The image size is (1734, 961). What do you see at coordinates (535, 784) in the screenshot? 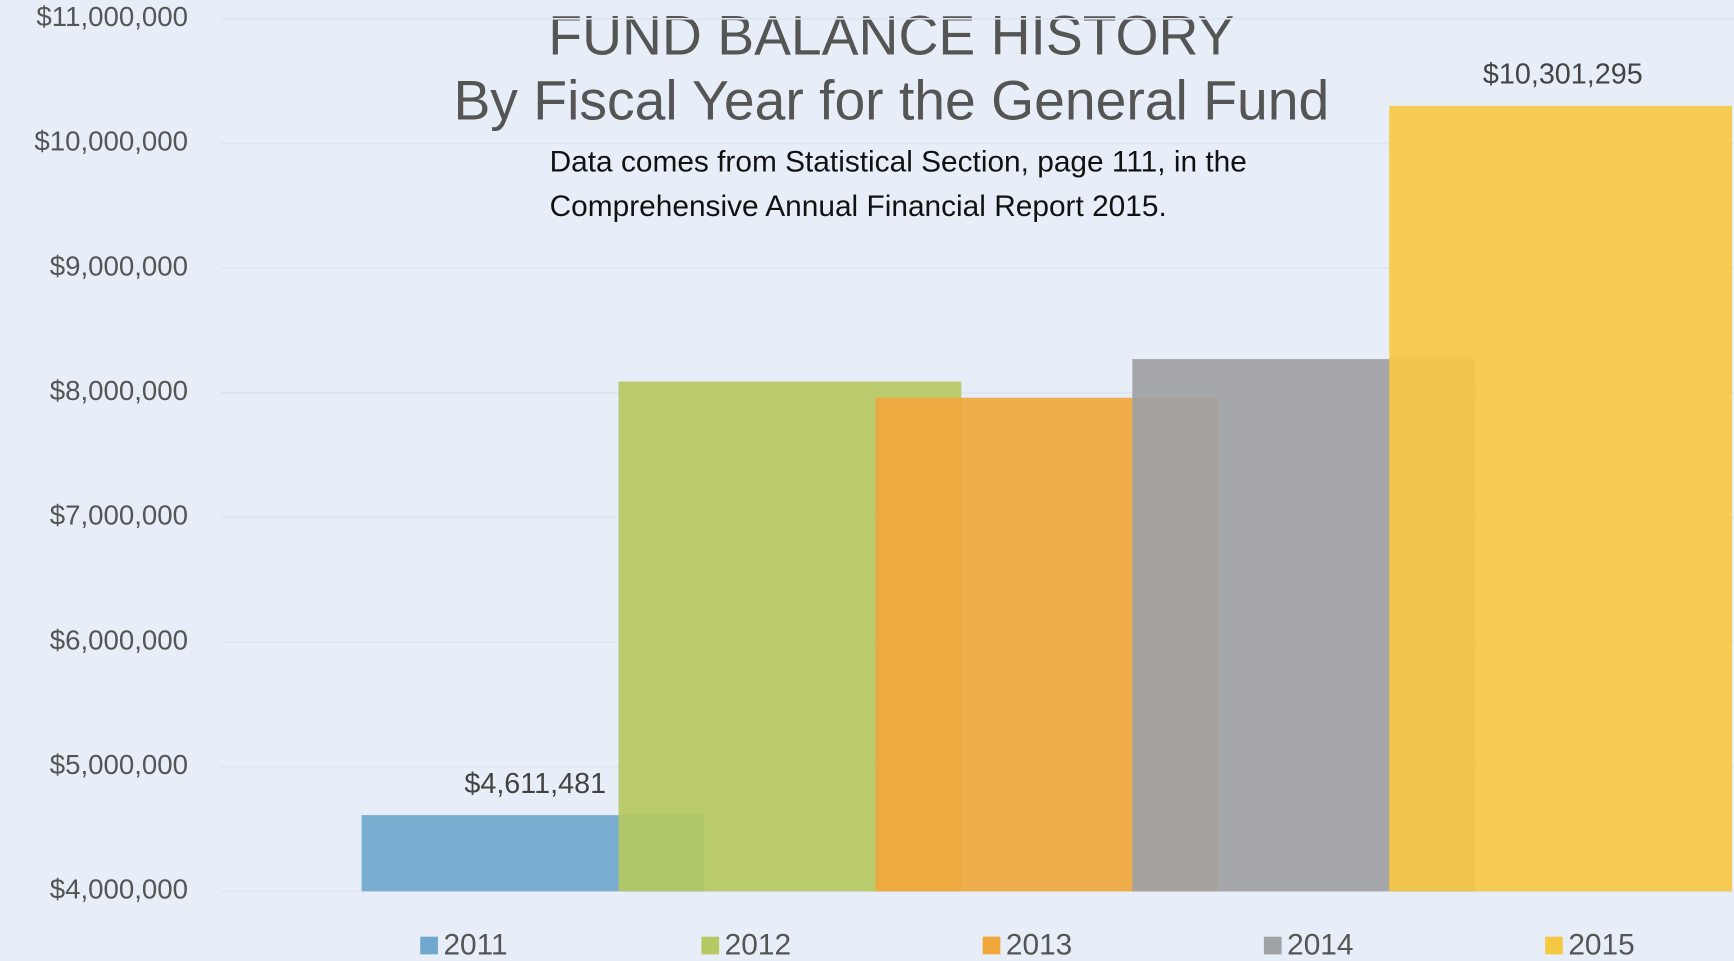
I see `value-label: $4,611,481` at bounding box center [535, 784].